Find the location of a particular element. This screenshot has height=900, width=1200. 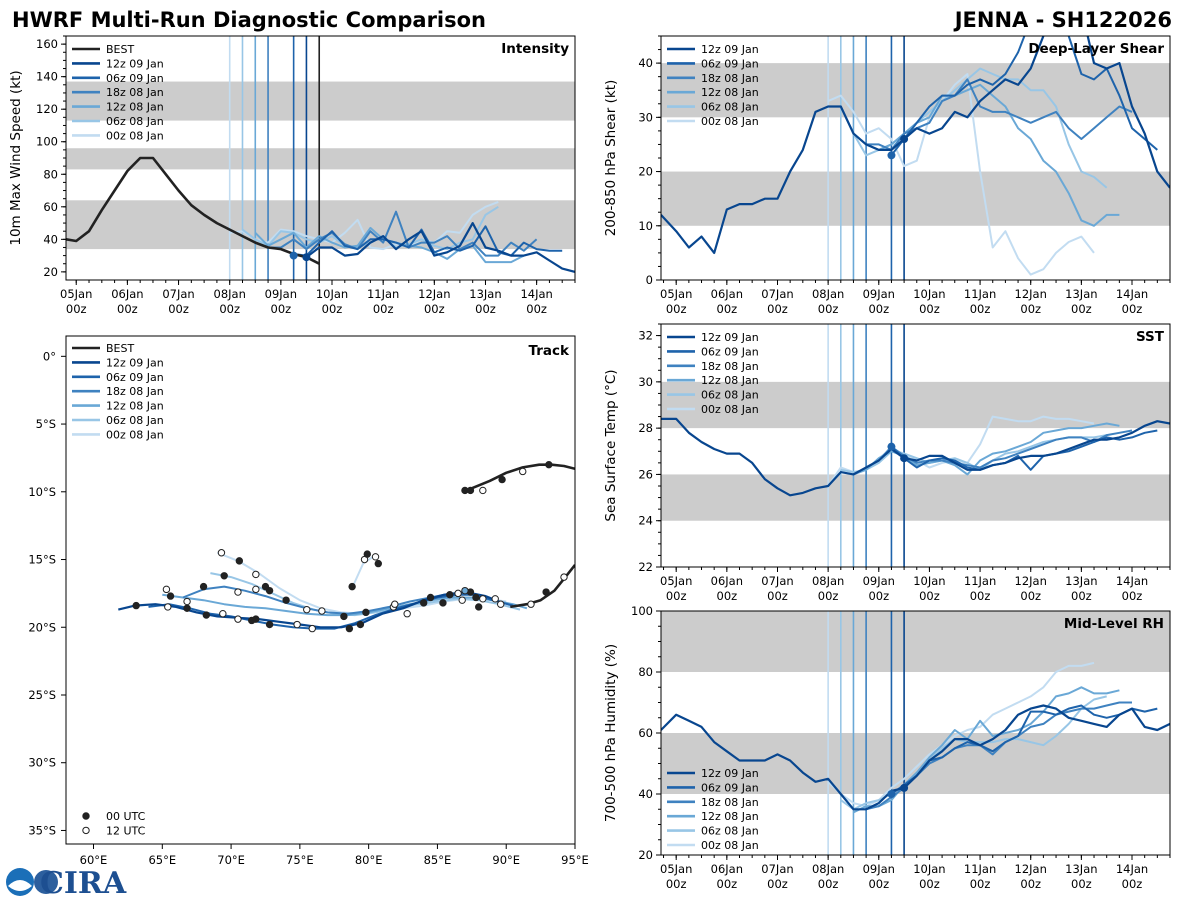

x-tick-label-date: 12Jan is located at coordinates (1031, 581).